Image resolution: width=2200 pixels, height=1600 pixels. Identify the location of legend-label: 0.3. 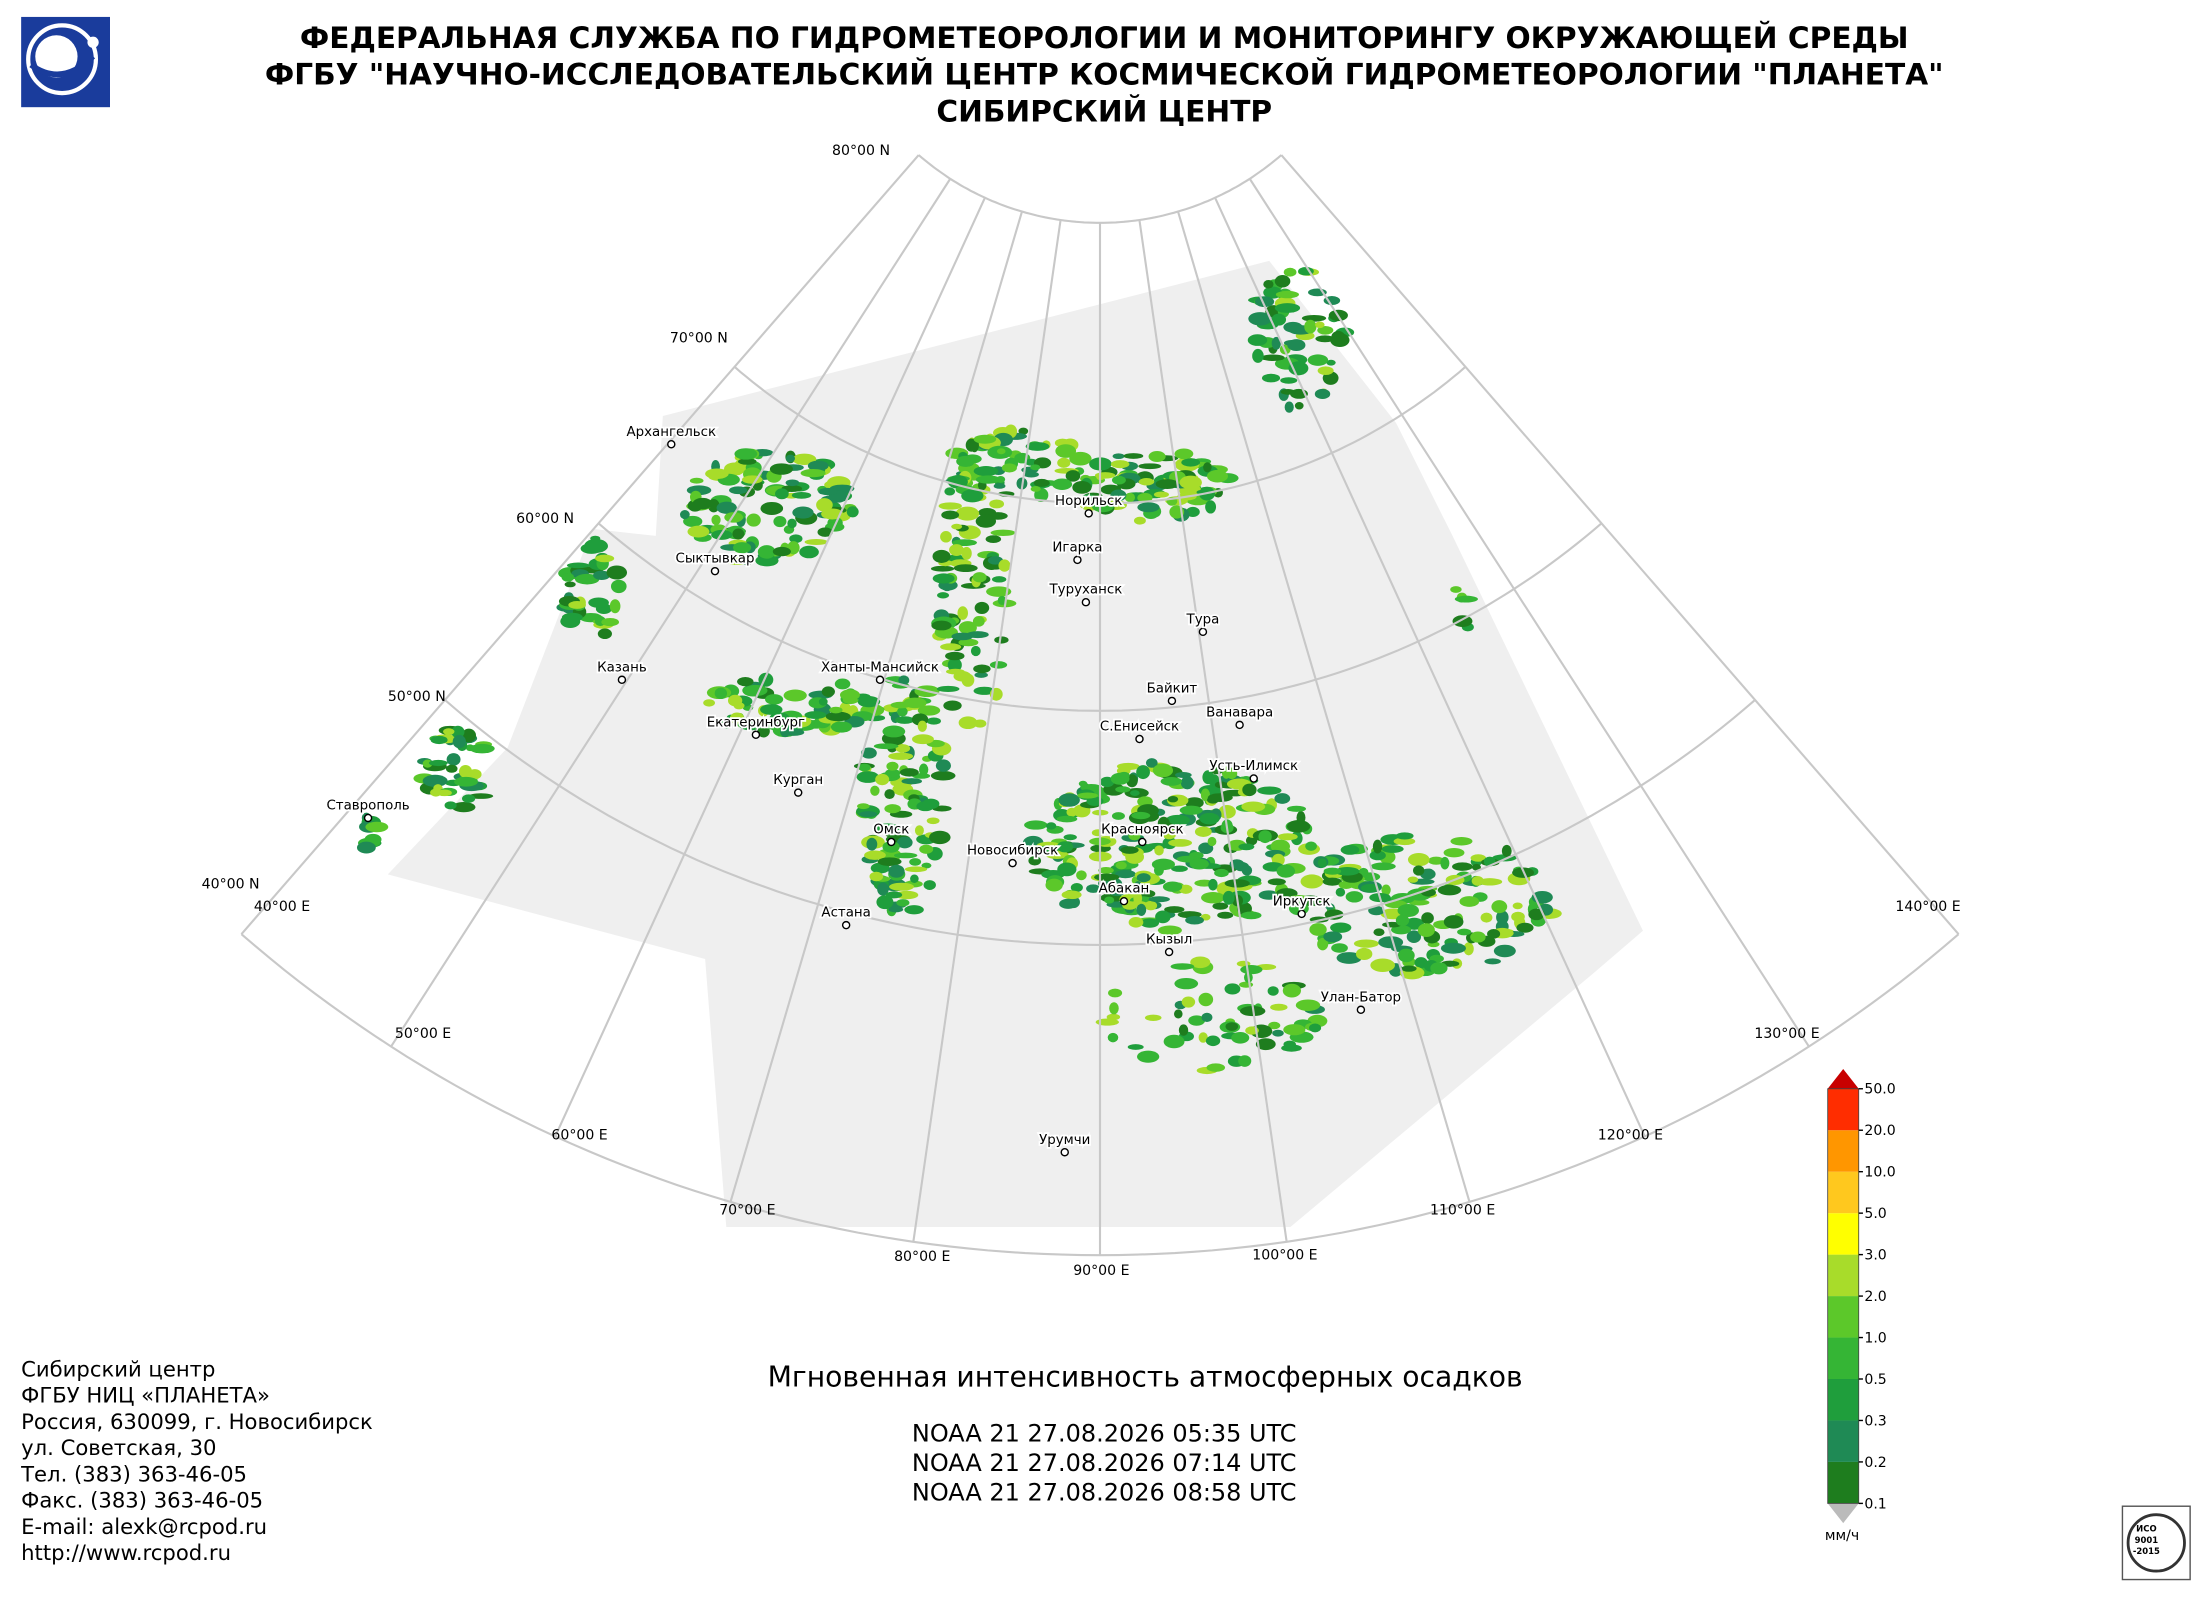
(1875, 1421).